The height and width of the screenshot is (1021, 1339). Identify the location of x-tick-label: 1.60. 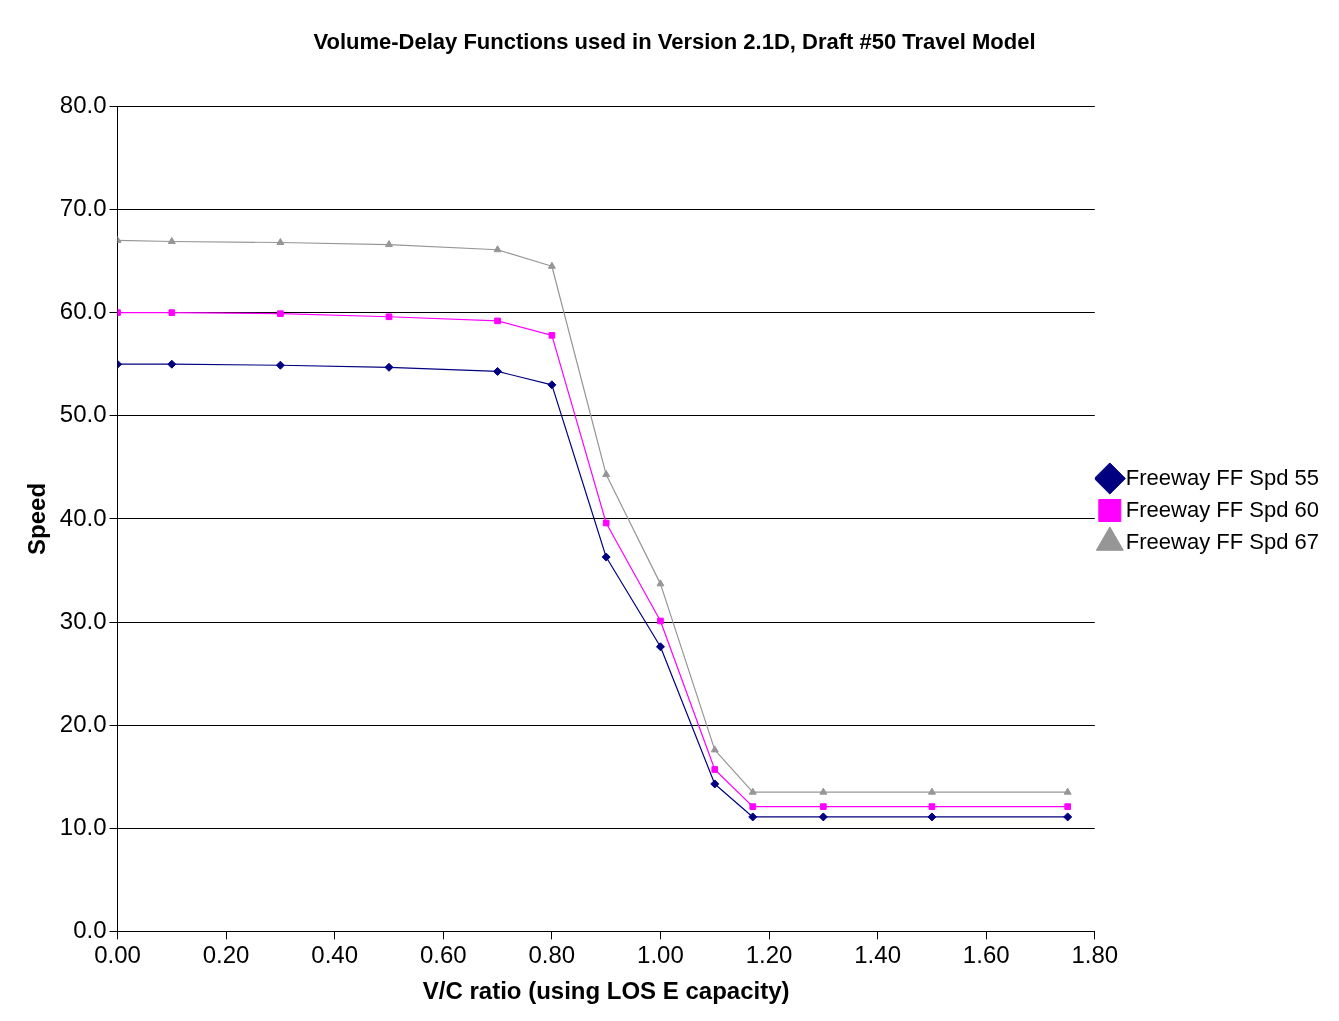
(986, 955).